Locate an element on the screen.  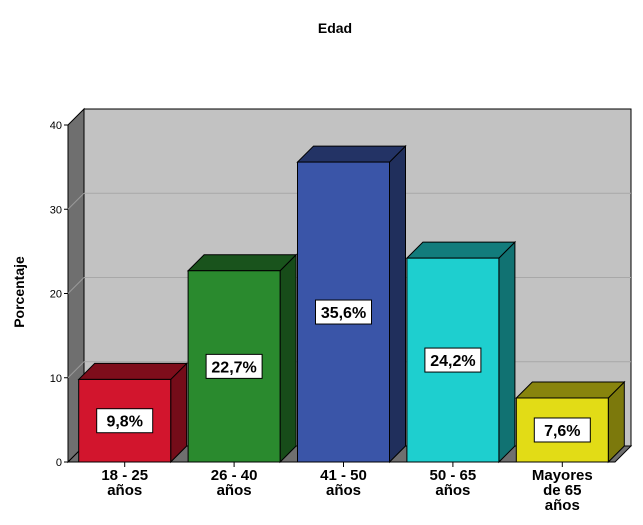
x-tick-label: 50 - 65 años is located at coordinates (453, 483).